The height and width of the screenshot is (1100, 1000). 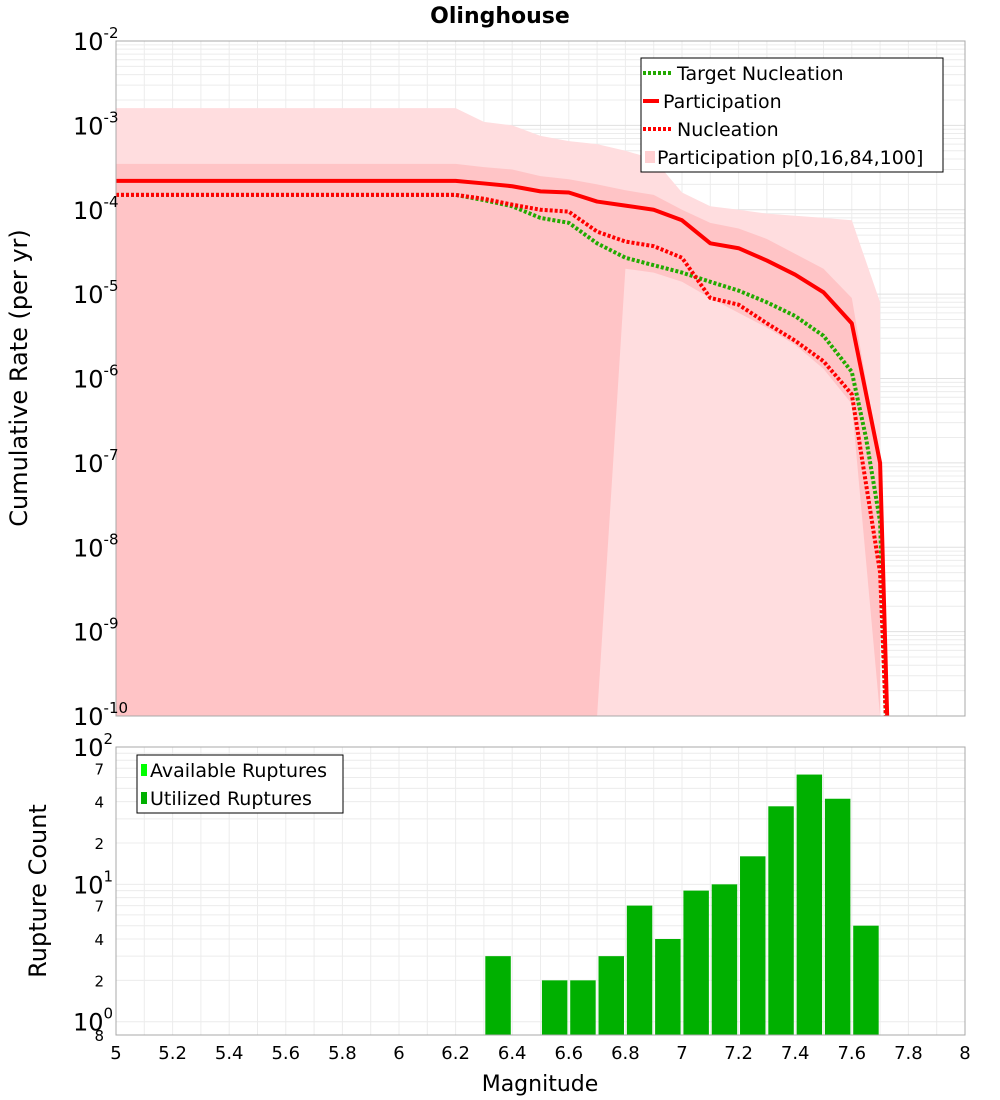 I want to click on x-tick-label: 6.8, so click(x=625, y=1053).